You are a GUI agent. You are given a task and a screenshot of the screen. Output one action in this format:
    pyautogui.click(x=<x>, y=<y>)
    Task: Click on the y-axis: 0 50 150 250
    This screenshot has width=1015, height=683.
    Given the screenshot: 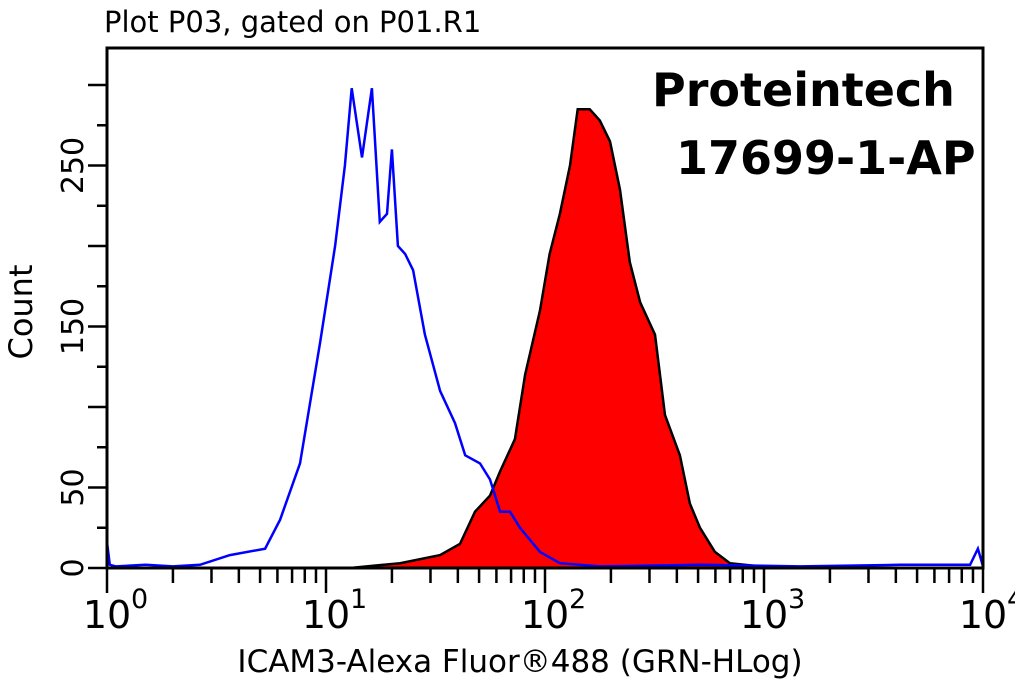 What is the action you would take?
    pyautogui.click(x=81, y=330)
    